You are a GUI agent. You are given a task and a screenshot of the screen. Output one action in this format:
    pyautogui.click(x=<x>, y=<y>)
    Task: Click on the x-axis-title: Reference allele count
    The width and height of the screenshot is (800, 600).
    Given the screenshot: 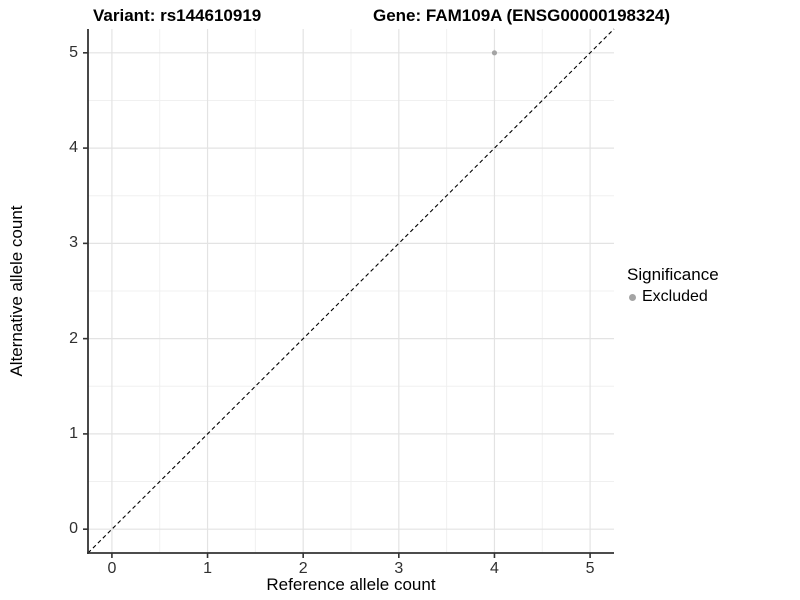 What is the action you would take?
    pyautogui.click(x=351, y=584)
    